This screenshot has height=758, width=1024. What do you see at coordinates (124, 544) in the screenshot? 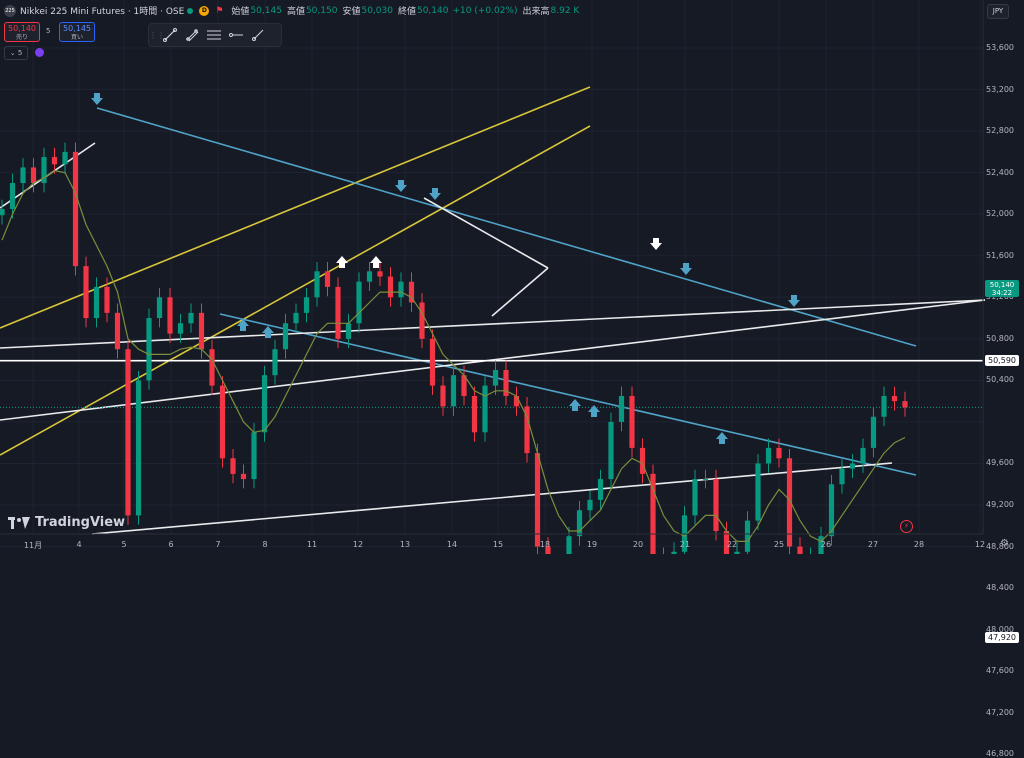
I see `time-tick-label: 5` at bounding box center [124, 544].